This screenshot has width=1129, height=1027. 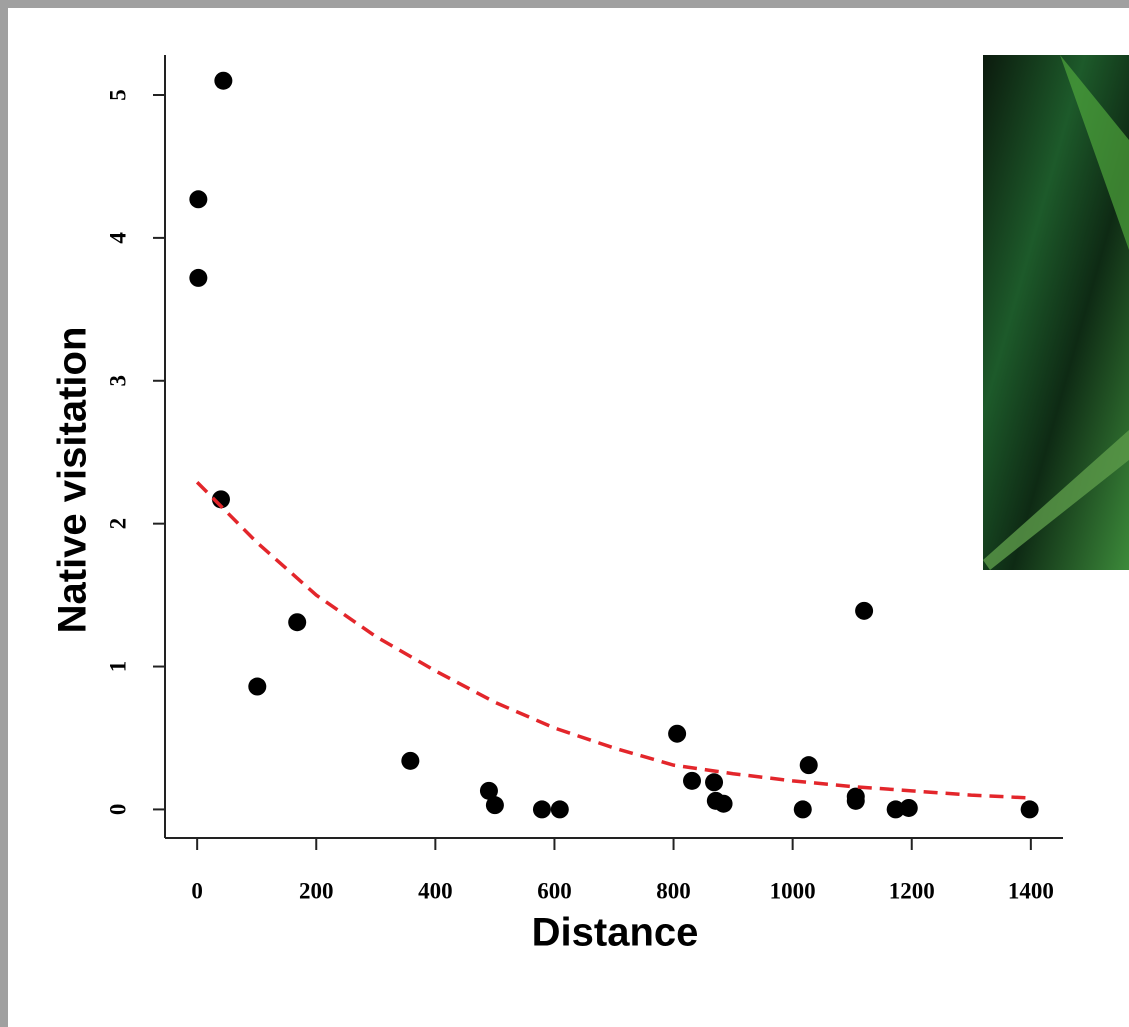 What do you see at coordinates (197, 890) in the screenshot?
I see `x-tick-label: 0` at bounding box center [197, 890].